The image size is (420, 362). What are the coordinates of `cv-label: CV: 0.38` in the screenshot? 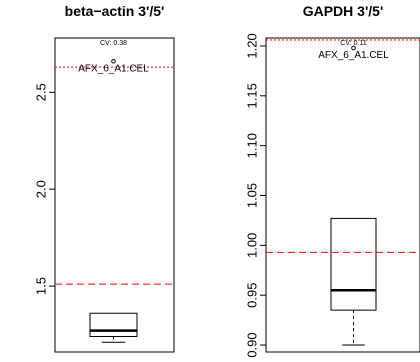 It's located at (113, 43).